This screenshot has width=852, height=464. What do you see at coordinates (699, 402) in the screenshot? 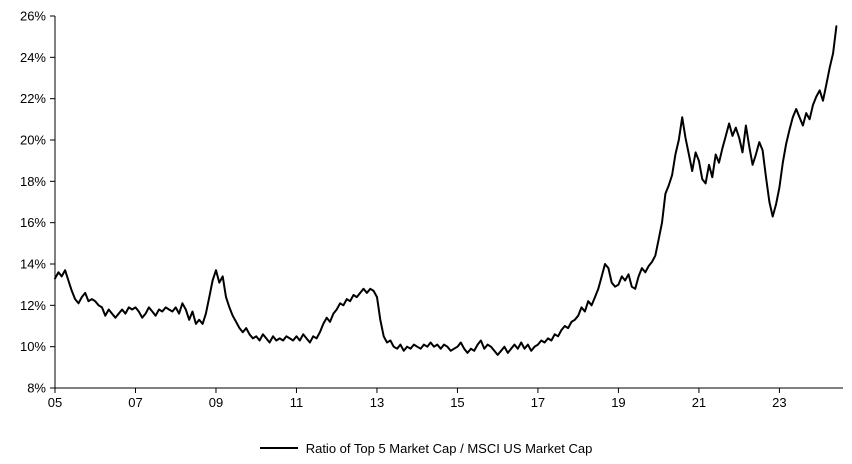
I see `x-tick-label: 21` at bounding box center [699, 402].